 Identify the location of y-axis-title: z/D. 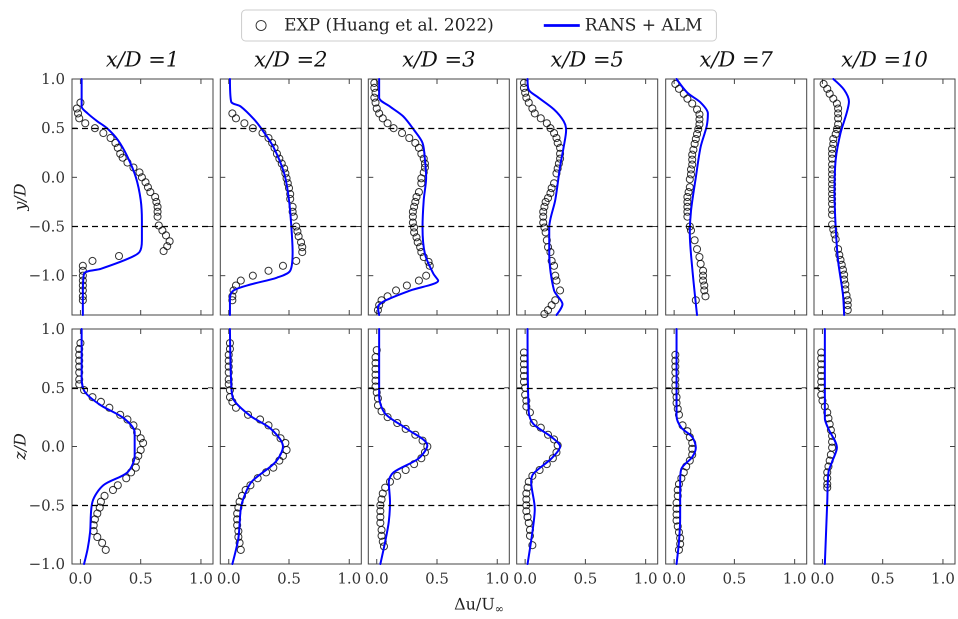
(20, 447).